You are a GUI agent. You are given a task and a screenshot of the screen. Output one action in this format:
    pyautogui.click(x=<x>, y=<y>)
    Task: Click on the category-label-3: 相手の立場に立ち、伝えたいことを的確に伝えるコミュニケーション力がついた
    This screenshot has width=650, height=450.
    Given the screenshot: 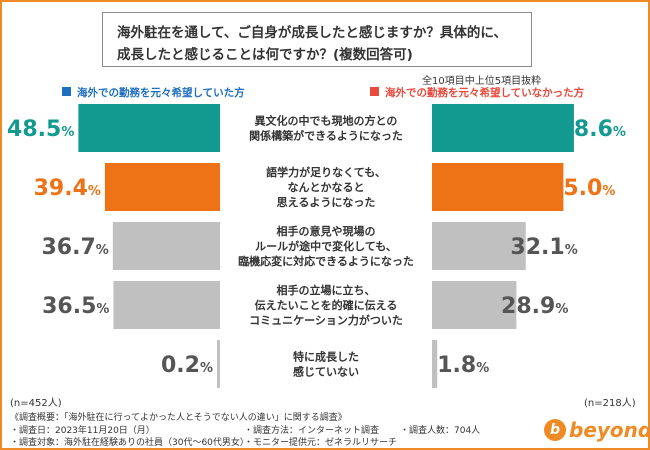 What is the action you would take?
    pyautogui.click(x=326, y=305)
    